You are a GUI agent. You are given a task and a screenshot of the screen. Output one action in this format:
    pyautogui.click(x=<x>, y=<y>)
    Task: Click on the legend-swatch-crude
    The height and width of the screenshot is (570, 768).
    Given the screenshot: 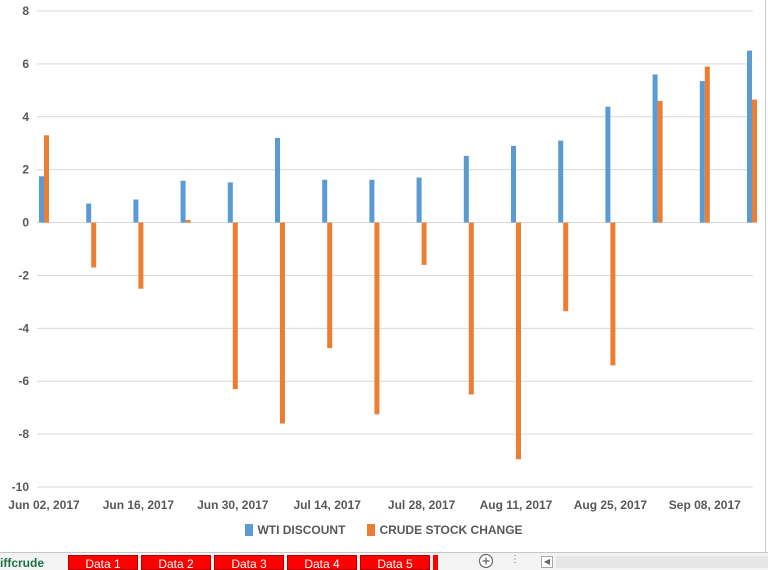 What is the action you would take?
    pyautogui.click(x=371, y=530)
    